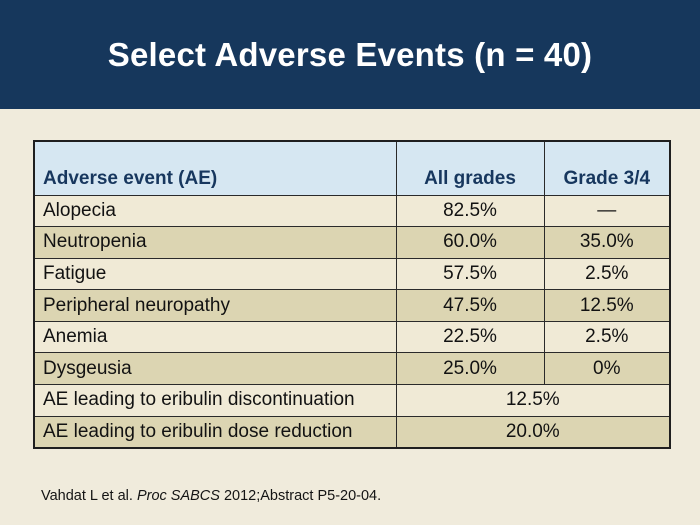 The width and height of the screenshot is (700, 525). Describe the element at coordinates (470, 211) in the screenshot. I see `all-grades-cell: 82.5%` at that location.